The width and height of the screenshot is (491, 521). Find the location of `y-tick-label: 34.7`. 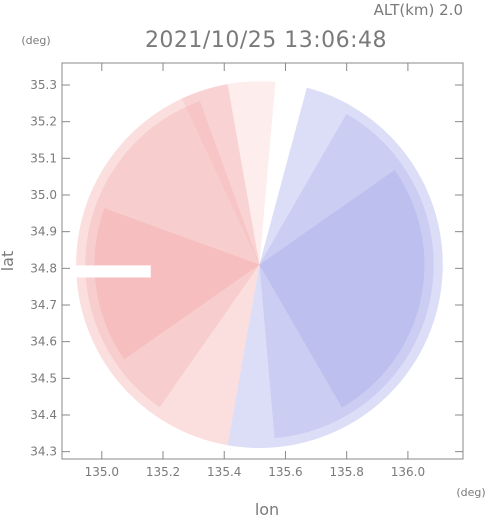

y-tick-label: 34.7 is located at coordinates (43, 305).